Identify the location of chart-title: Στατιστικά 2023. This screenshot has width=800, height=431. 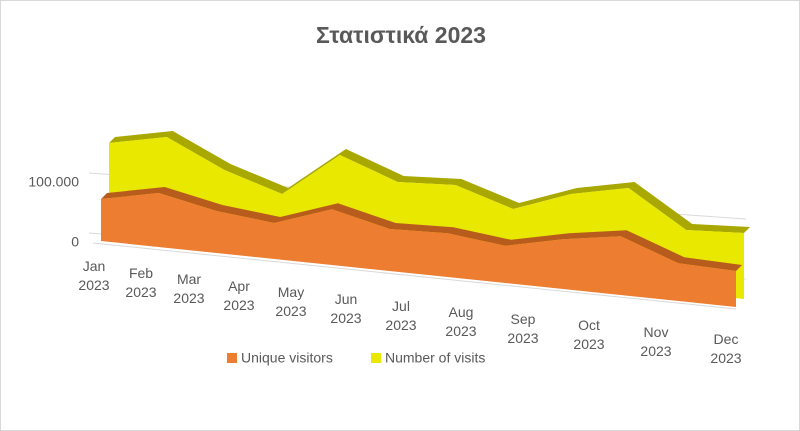
(401, 35).